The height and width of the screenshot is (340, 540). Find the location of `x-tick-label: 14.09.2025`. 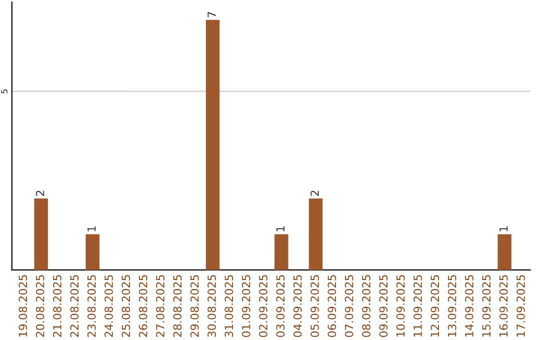

x-tick-label: 14.09.2025 is located at coordinates (469, 306).